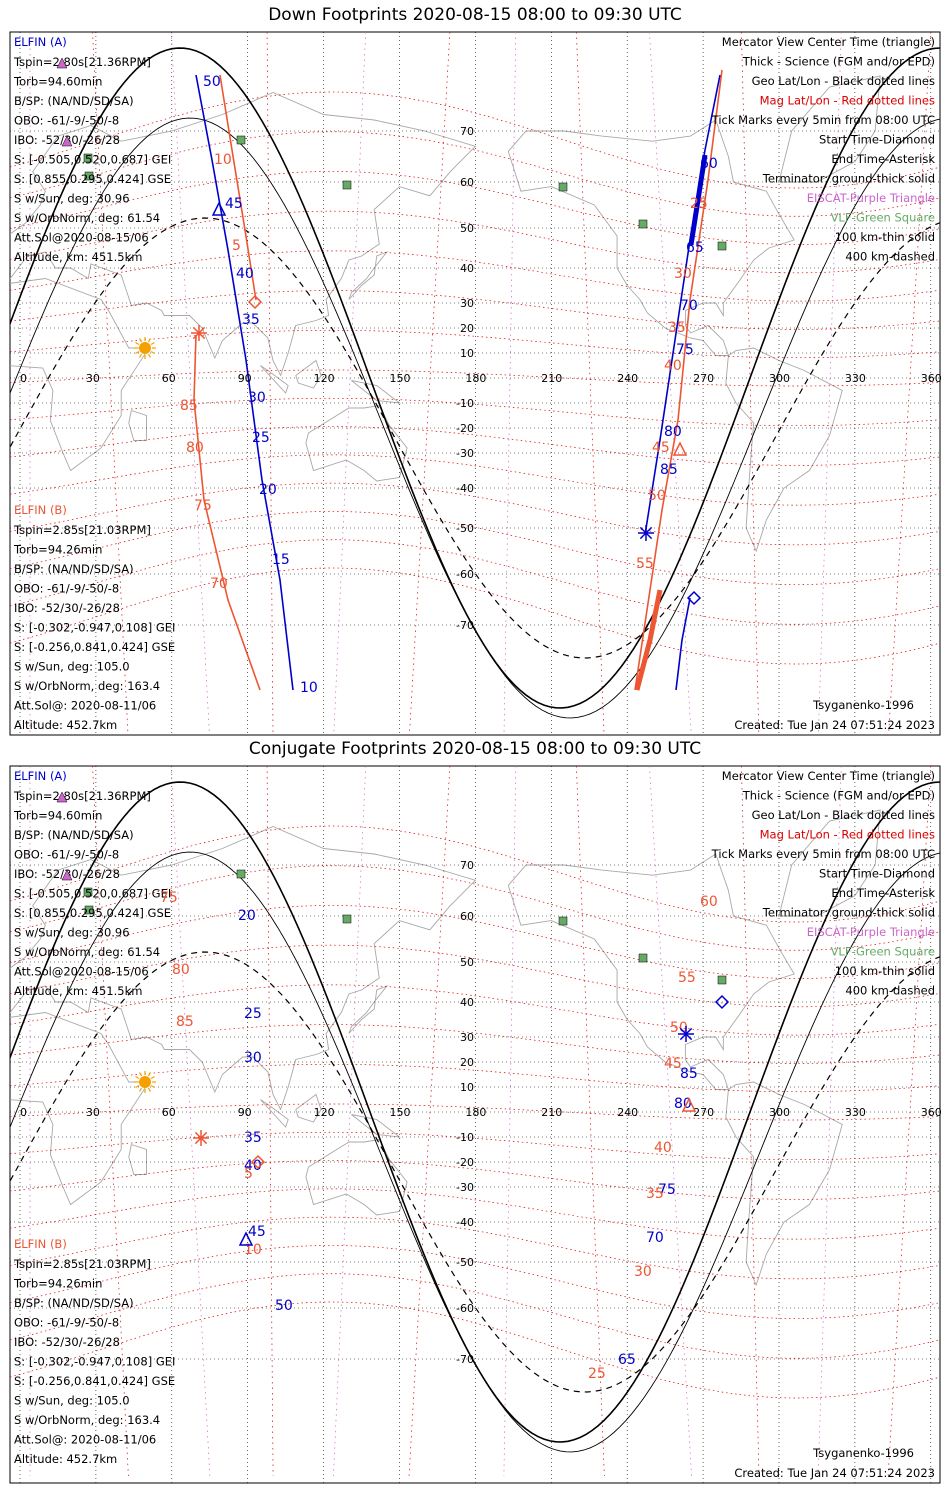 The width and height of the screenshot is (950, 1500). Describe the element at coordinates (467, 182) in the screenshot. I see `lat-tick-label: 60` at that location.